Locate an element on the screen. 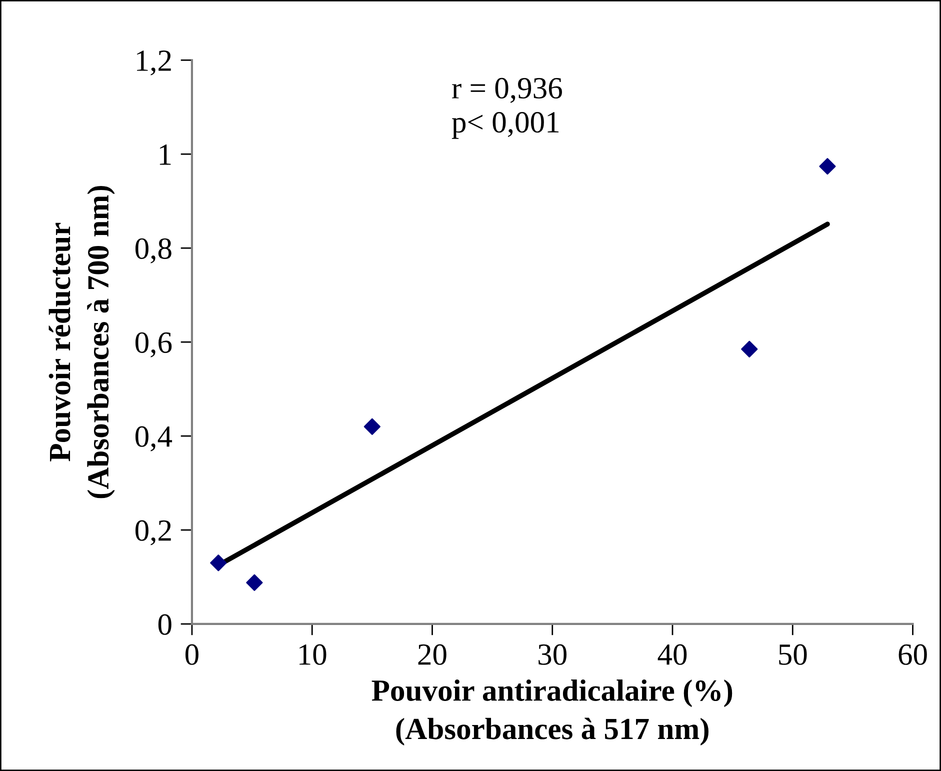 This screenshot has width=941, height=771. annotation: r = 0,936 p< 0,001 is located at coordinates (507, 108).